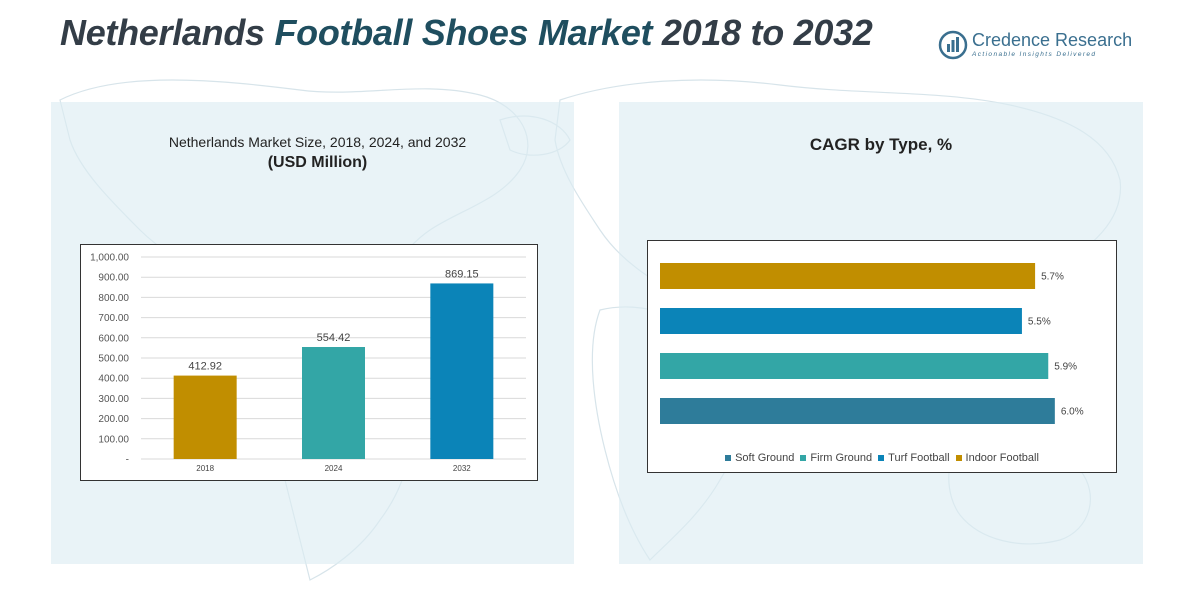  Describe the element at coordinates (841, 458) in the screenshot. I see `legend-label: Firm Ground` at that location.